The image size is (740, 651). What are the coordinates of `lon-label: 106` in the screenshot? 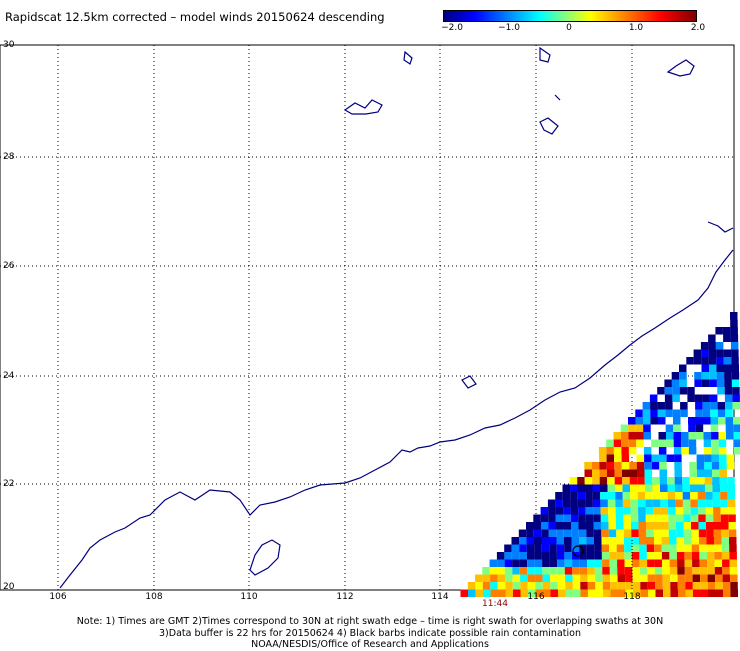 It's located at (57, 597).